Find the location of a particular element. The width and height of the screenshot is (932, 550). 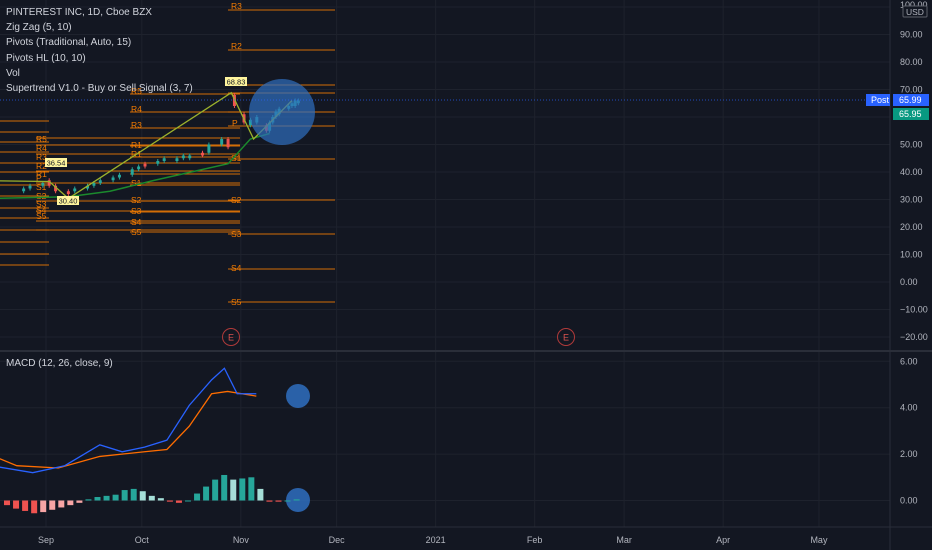

indicator-volume: Vol is located at coordinates (13, 73).